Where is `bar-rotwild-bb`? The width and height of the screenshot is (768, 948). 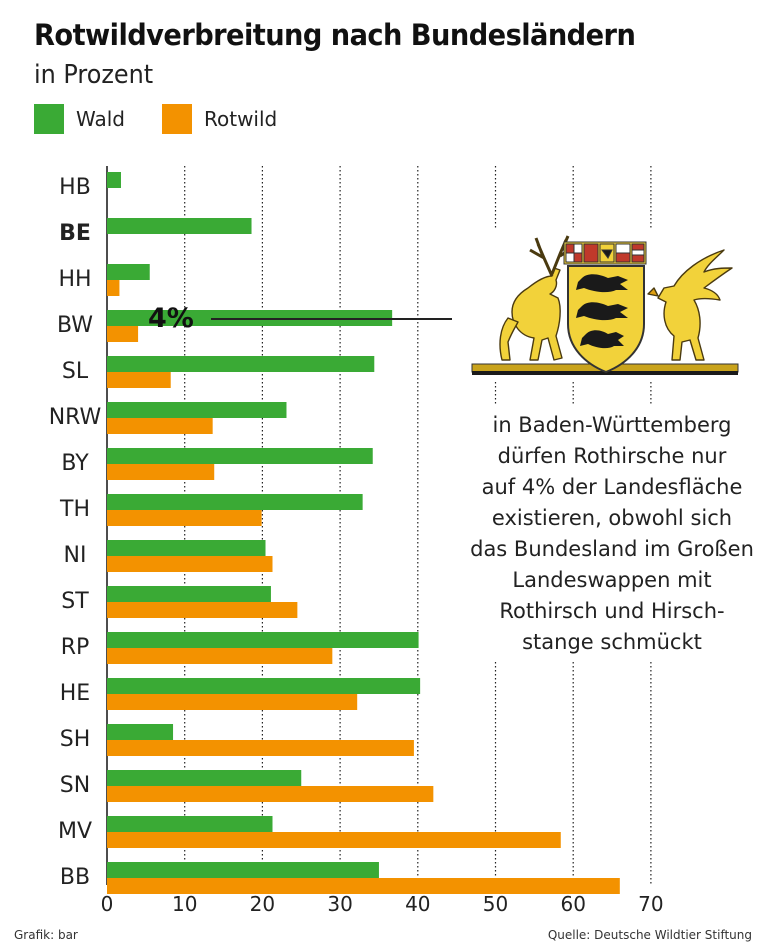
bar-rotwild-bb is located at coordinates (363, 886).